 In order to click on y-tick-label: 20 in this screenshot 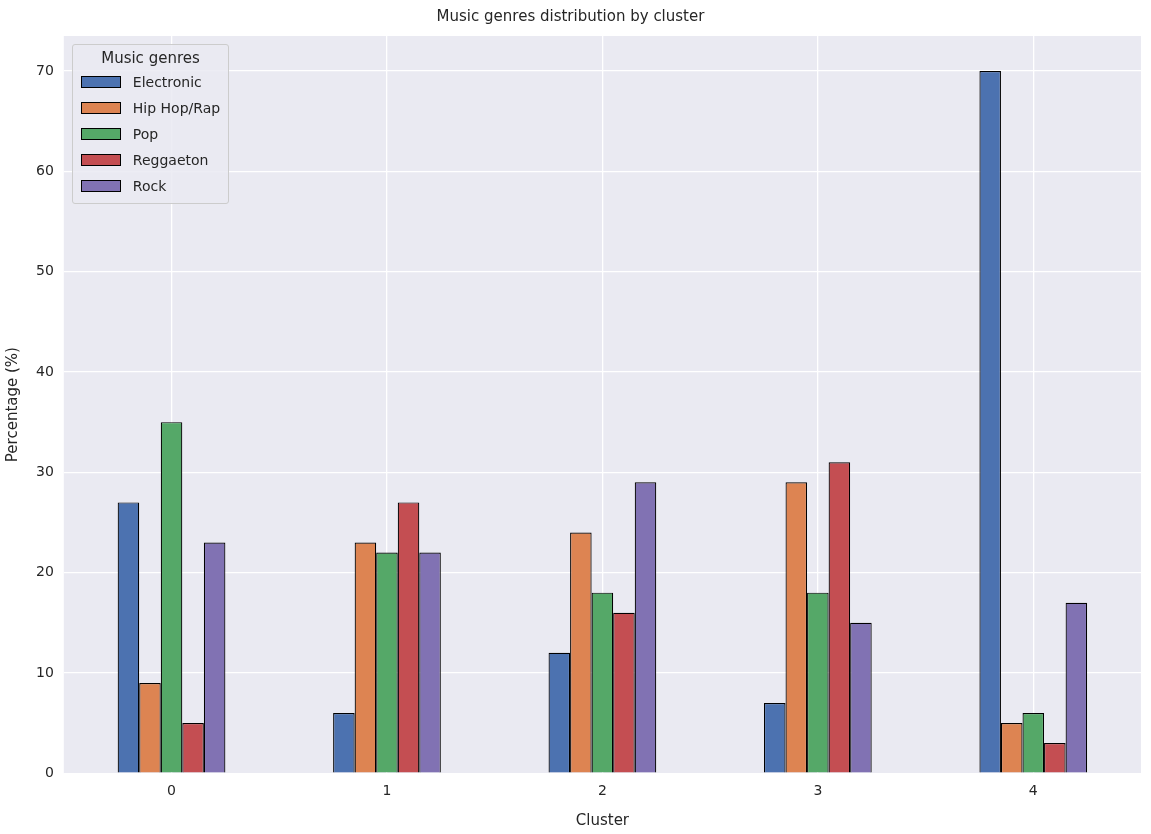, I will do `click(44, 571)`.